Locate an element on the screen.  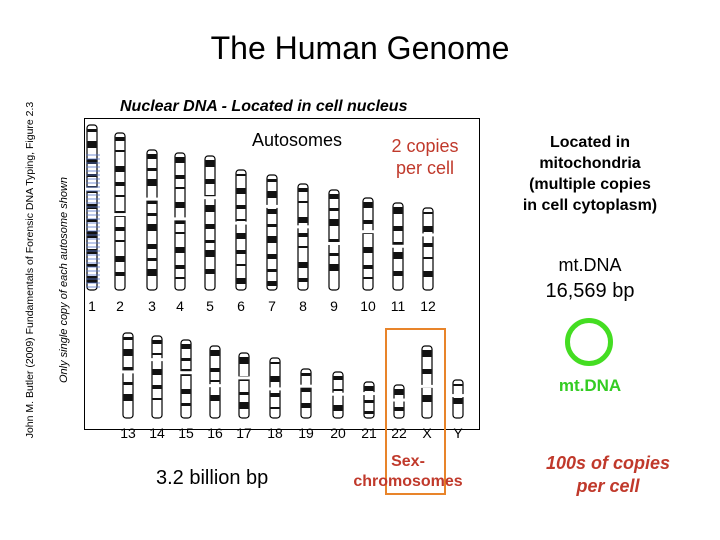
chromosome-number-9: 9 is located at coordinates (334, 306).